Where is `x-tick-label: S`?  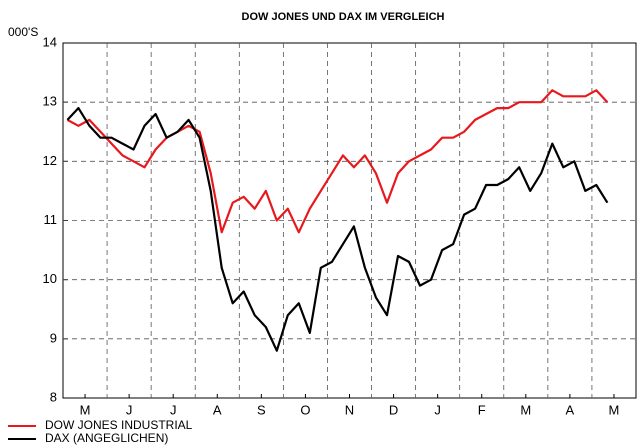 x-tick-label: S is located at coordinates (261, 409).